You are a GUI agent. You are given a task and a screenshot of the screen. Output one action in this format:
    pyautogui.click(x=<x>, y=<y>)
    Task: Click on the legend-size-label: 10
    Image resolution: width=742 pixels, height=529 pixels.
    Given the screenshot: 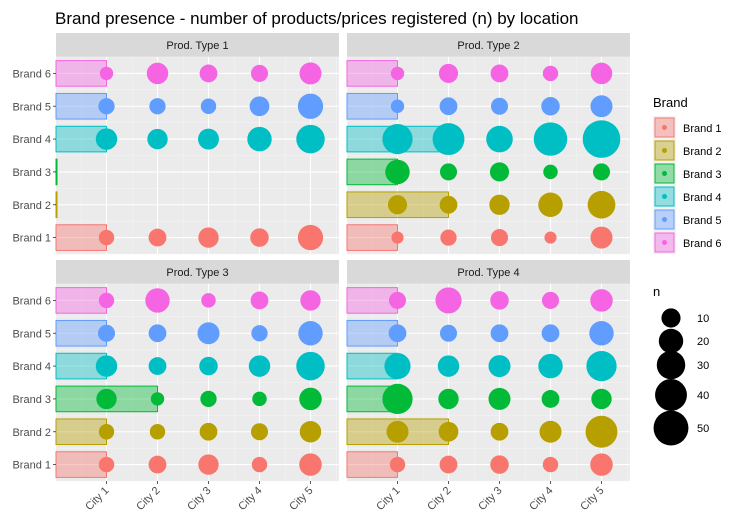 What is the action you would take?
    pyautogui.click(x=703, y=319)
    